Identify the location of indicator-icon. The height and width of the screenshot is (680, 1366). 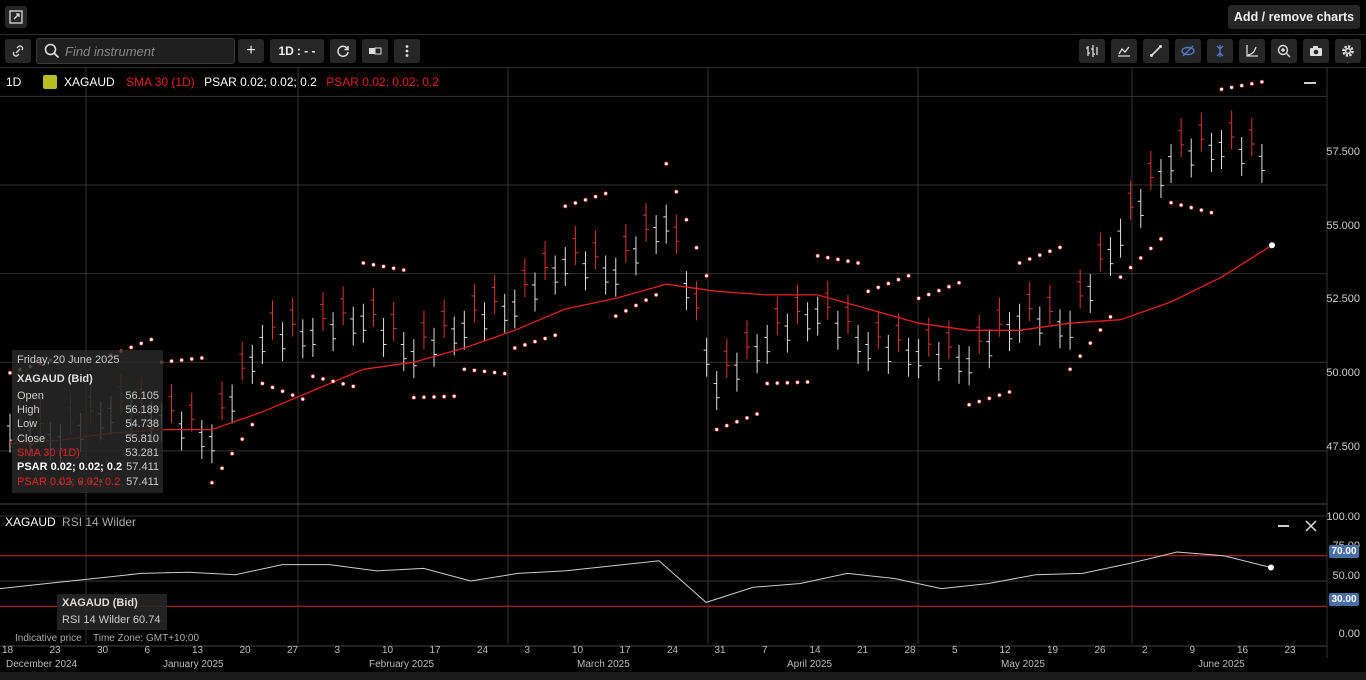
(1124, 51).